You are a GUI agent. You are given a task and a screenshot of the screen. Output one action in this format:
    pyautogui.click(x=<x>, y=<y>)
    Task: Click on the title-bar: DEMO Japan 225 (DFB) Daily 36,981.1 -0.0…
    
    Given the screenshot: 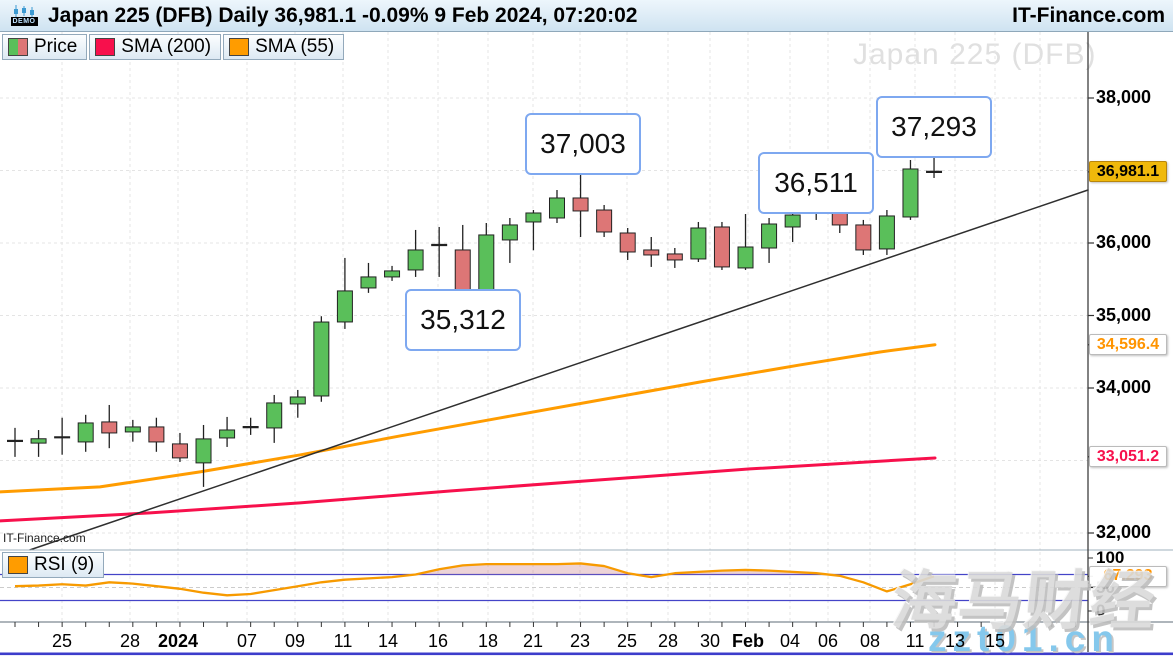 What is the action you would take?
    pyautogui.click(x=586, y=16)
    